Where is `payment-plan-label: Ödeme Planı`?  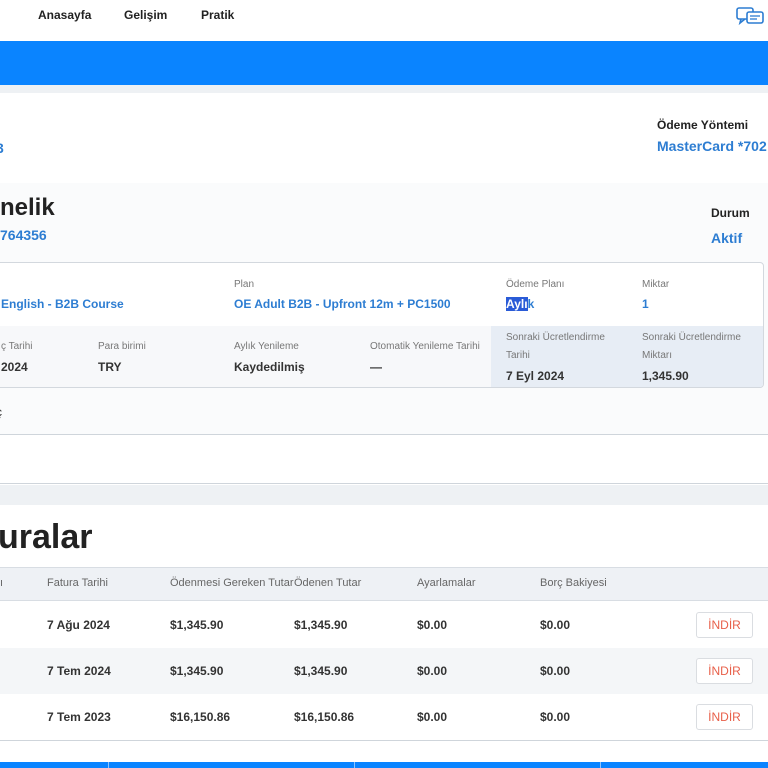
payment-plan-label: Ödeme Planı is located at coordinates (535, 284).